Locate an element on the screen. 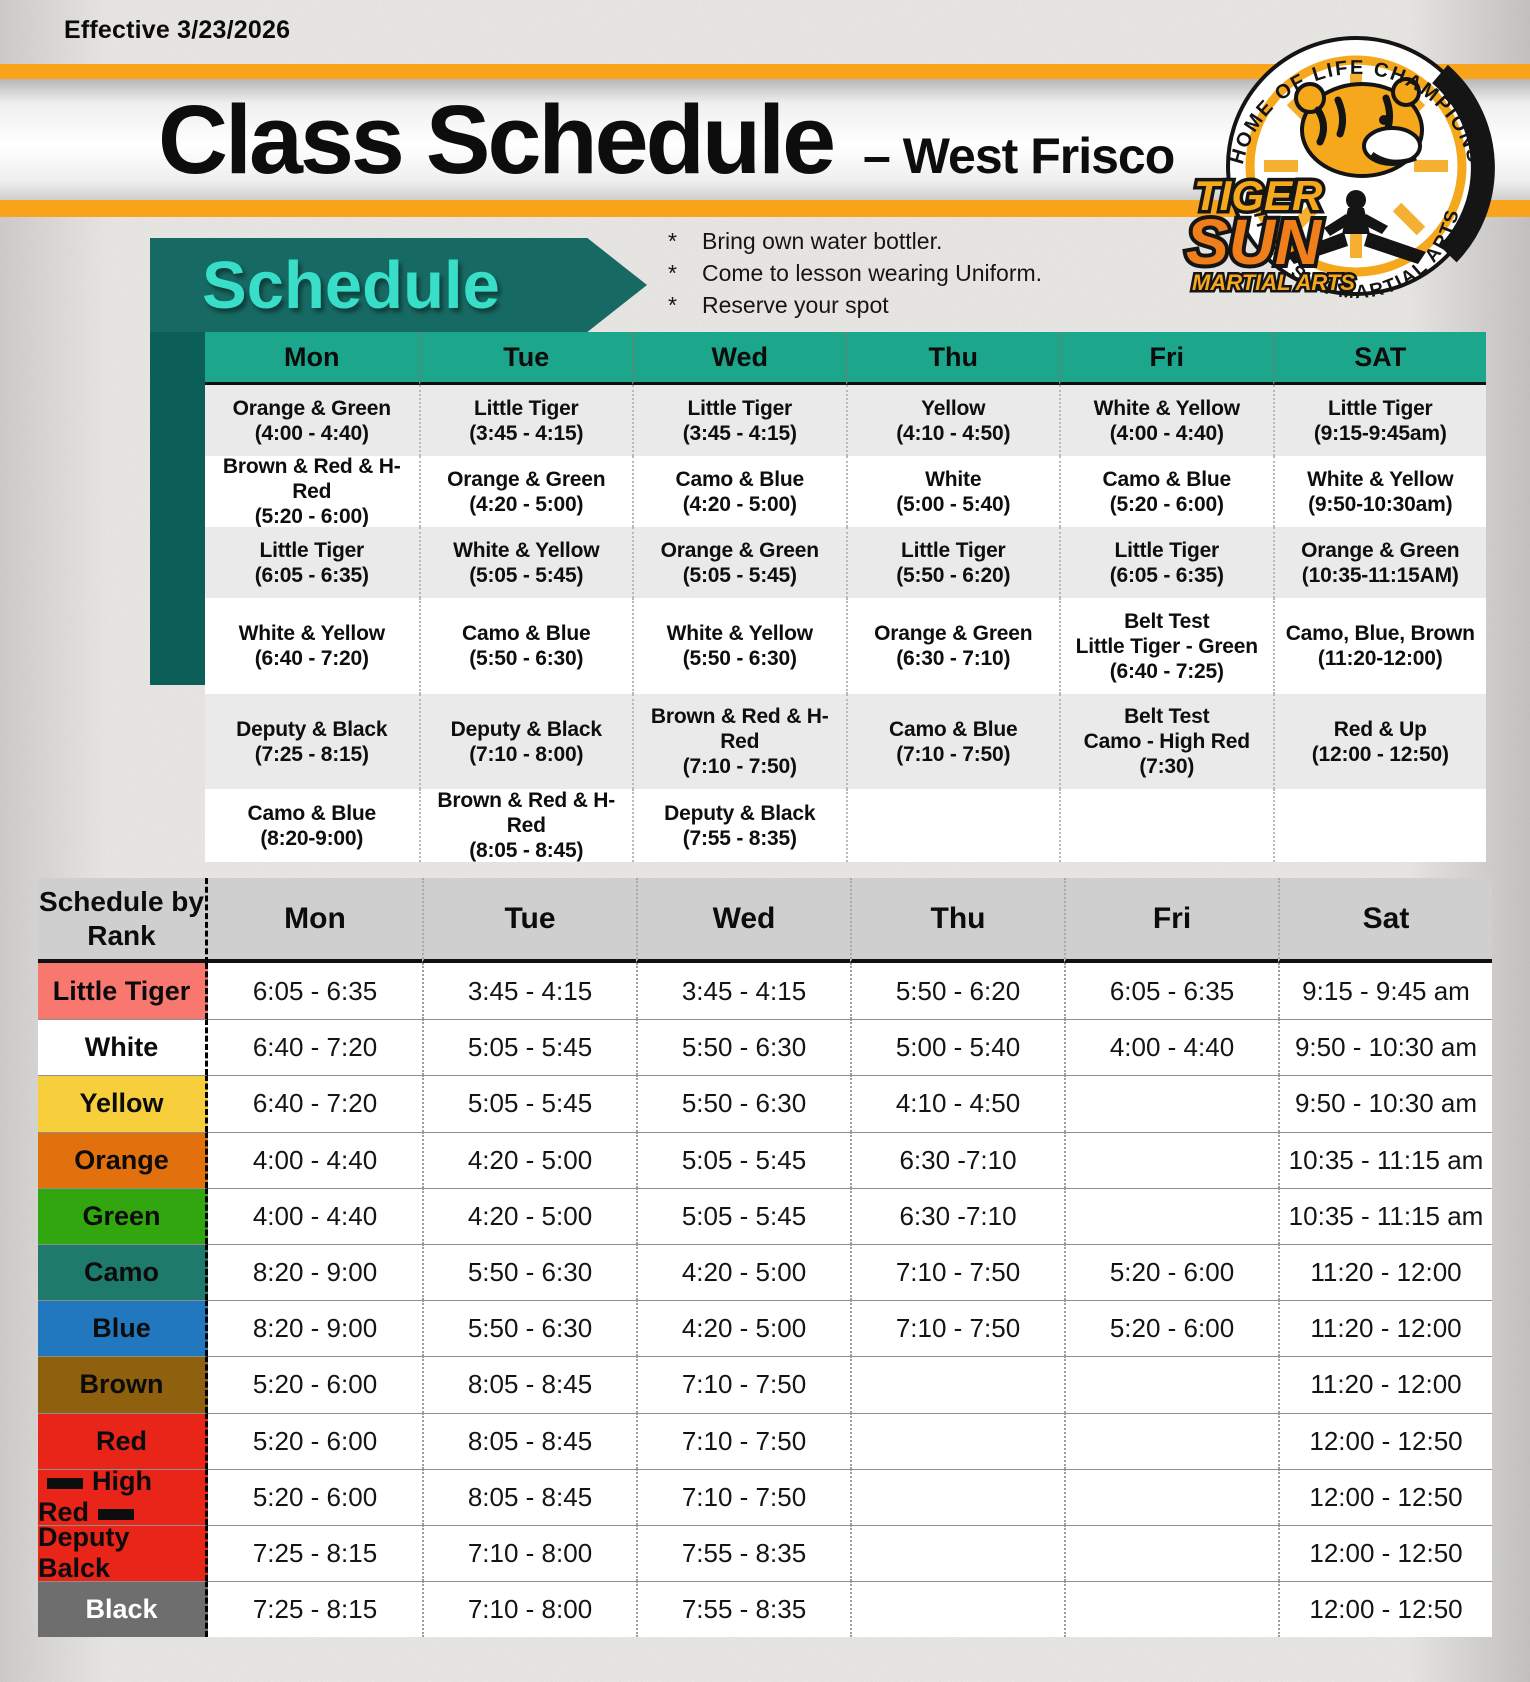  class-cell: White & Yellow (5:05 - 5:45) is located at coordinates (525, 562).